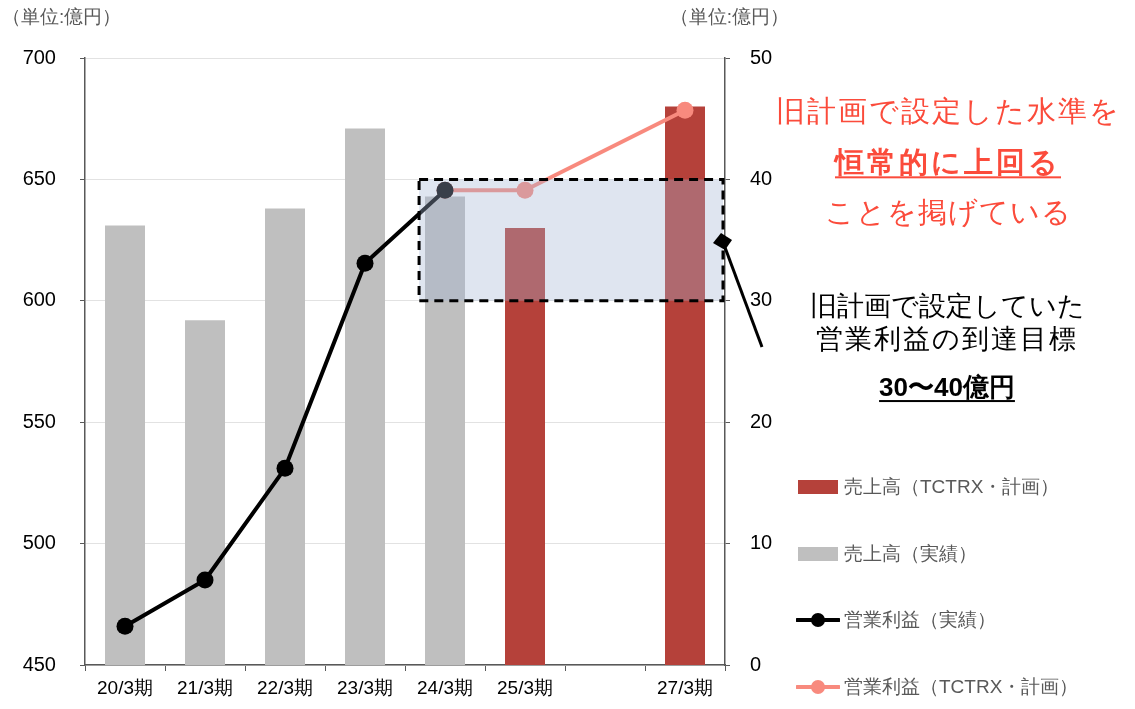  Describe the element at coordinates (39, 542) in the screenshot. I see `y-tick-label: 500` at that location.